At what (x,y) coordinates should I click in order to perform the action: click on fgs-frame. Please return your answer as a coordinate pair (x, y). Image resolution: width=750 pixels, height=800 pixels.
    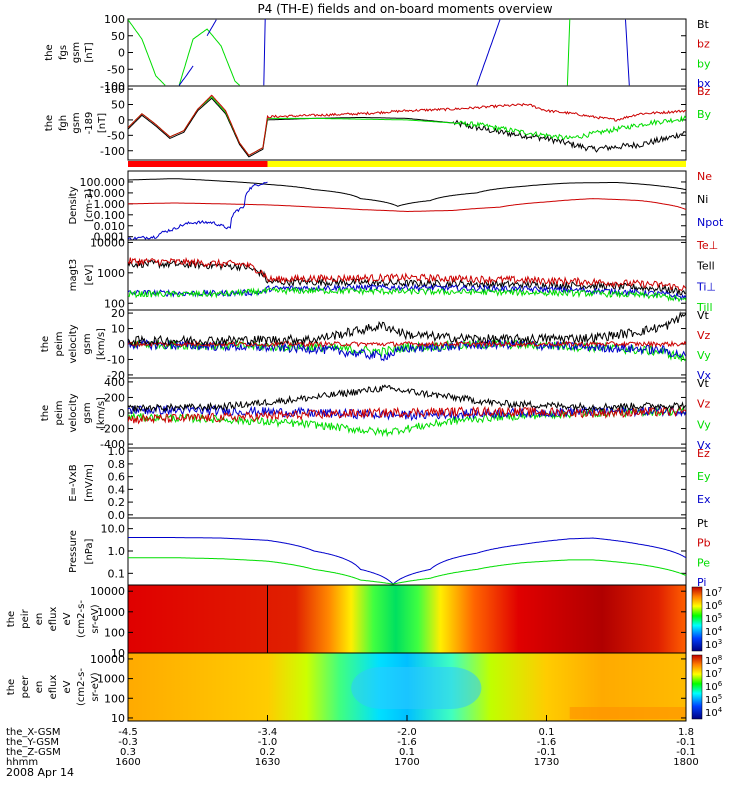
    Looking at the image, I should click on (407, 52).